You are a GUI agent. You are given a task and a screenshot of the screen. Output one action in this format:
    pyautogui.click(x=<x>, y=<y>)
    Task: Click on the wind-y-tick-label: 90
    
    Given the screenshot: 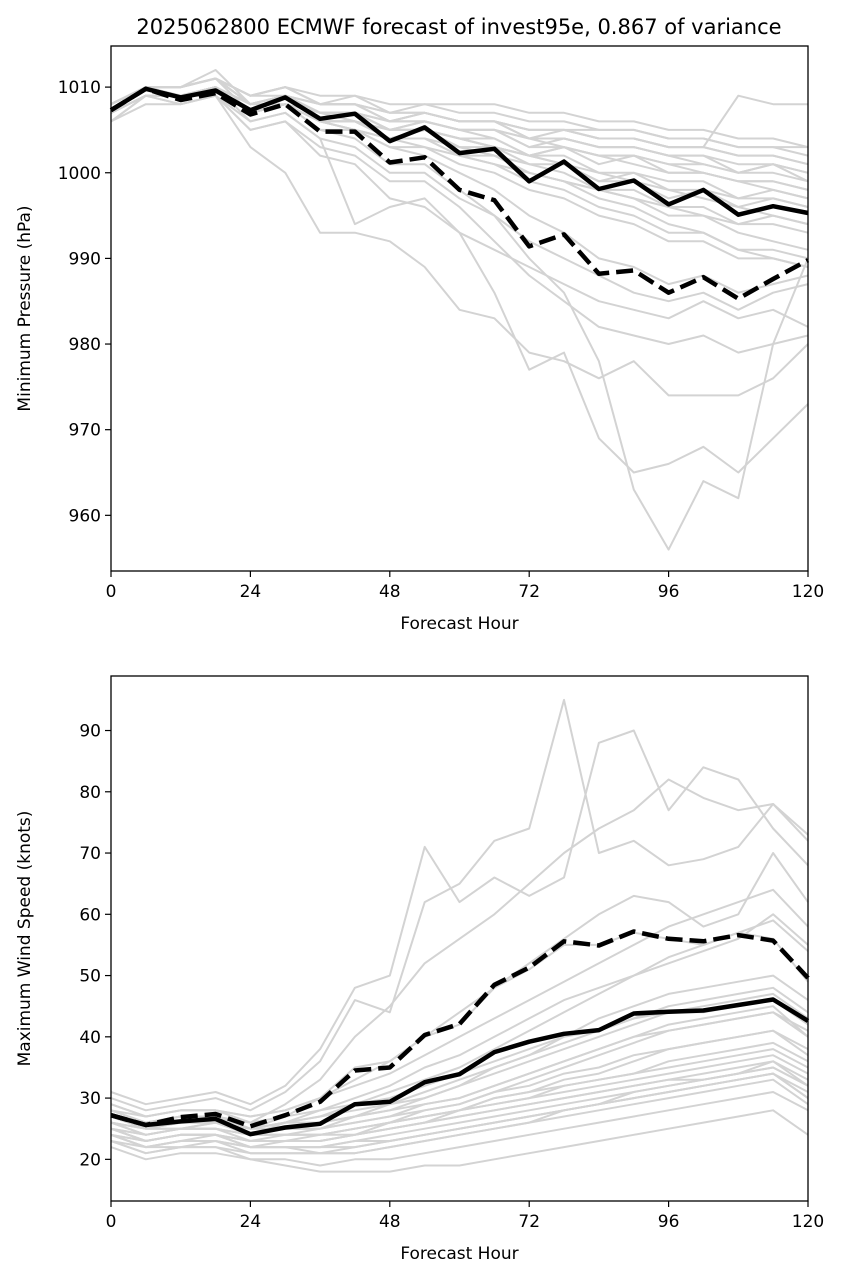 What is the action you would take?
    pyautogui.click(x=90, y=732)
    